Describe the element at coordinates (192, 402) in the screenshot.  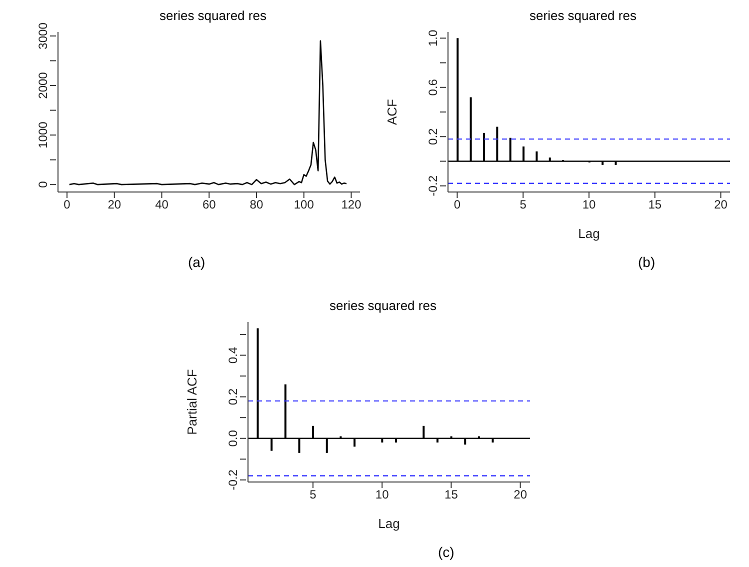
I see `y-axis-title: Partial ACF` at that location.